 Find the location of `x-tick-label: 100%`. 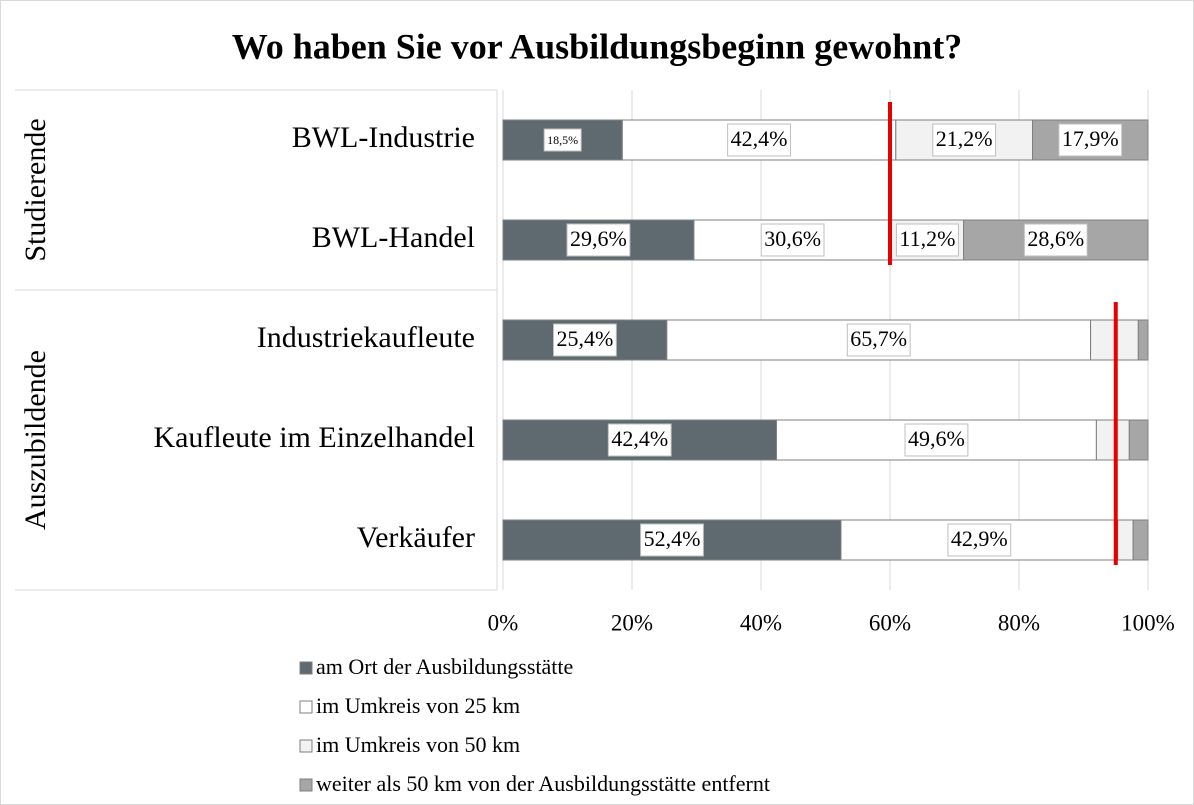

x-tick-label: 100% is located at coordinates (1148, 622).